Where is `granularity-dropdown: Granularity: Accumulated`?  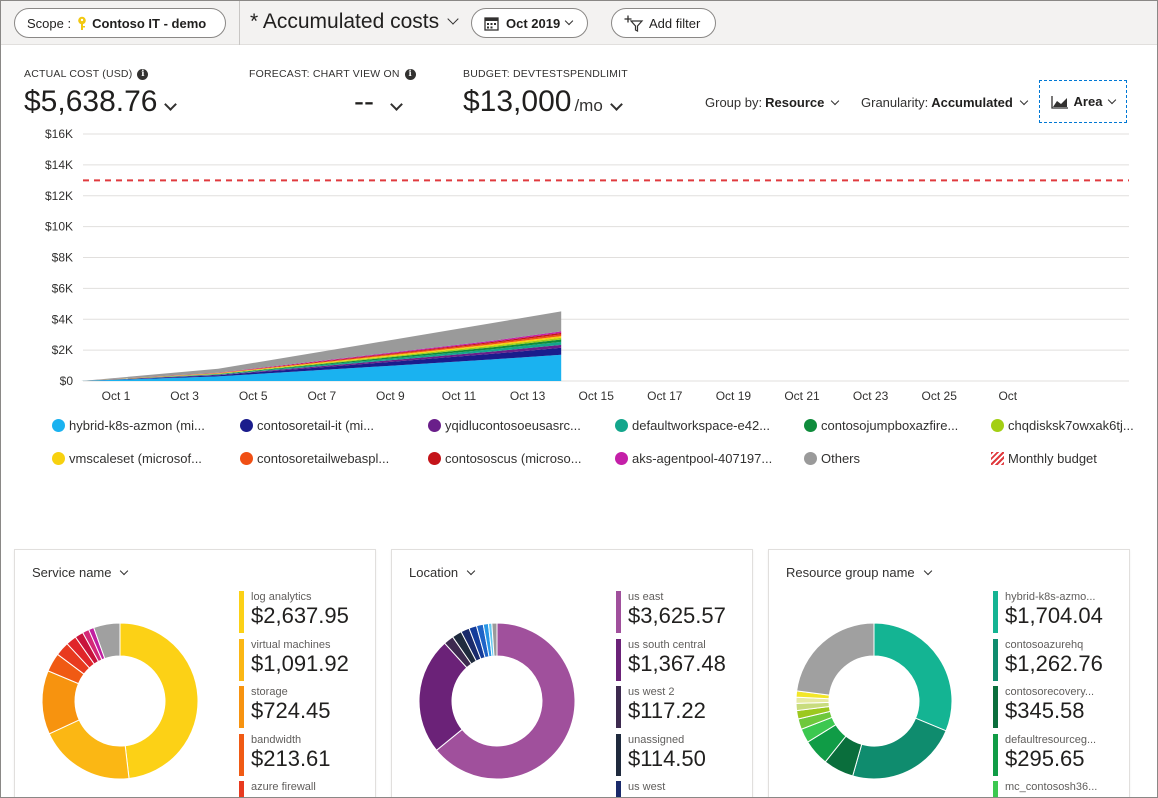
granularity-dropdown: Granularity: Accumulated is located at coordinates (945, 102).